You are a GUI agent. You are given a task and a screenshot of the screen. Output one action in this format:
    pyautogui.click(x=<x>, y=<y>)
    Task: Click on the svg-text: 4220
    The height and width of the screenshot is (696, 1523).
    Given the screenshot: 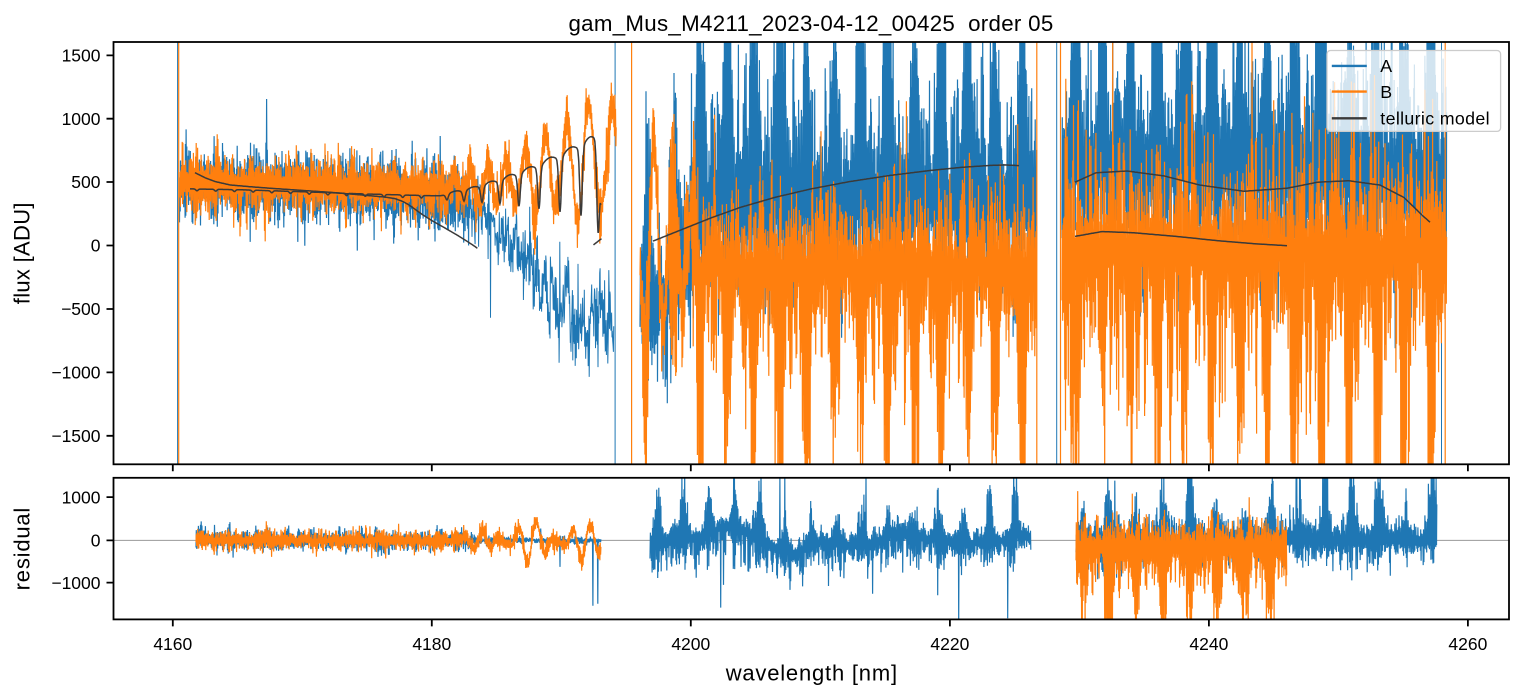 What is the action you would take?
    pyautogui.click(x=949, y=644)
    